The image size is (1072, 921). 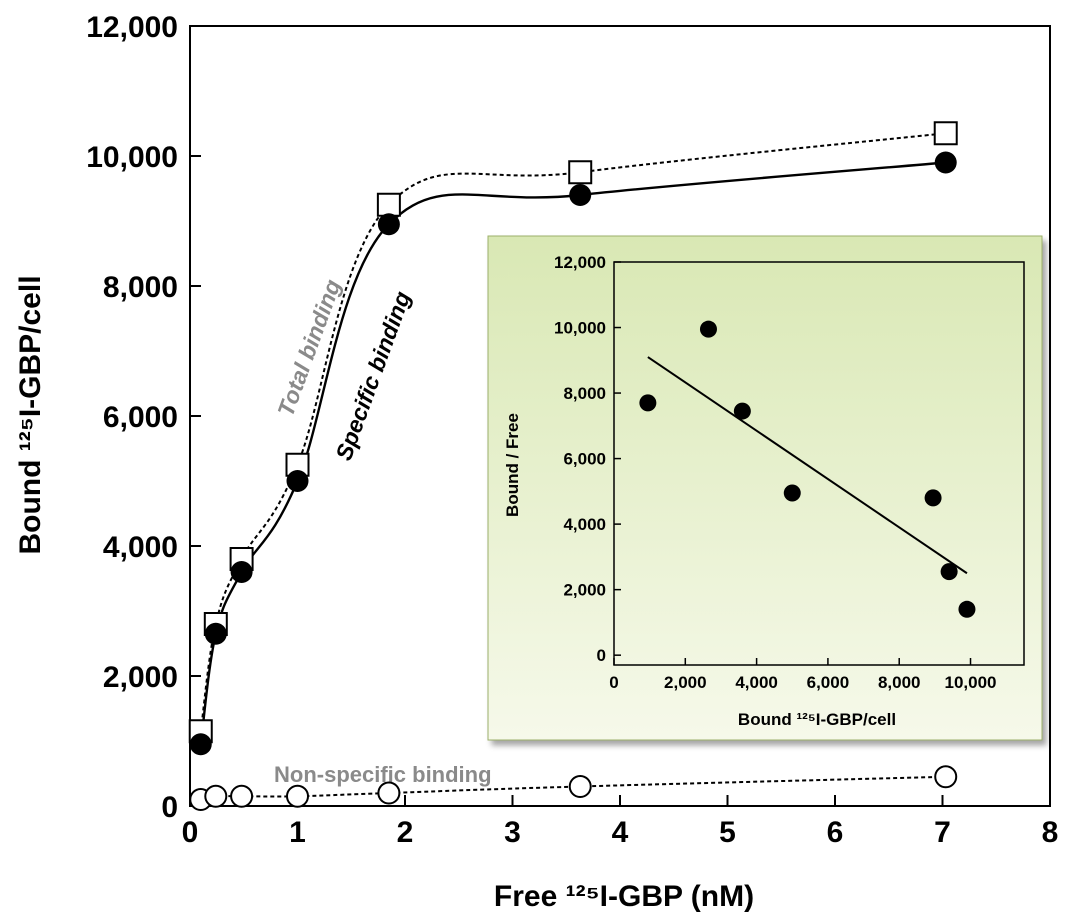 I want to click on inset-regression-line, so click(x=807, y=465).